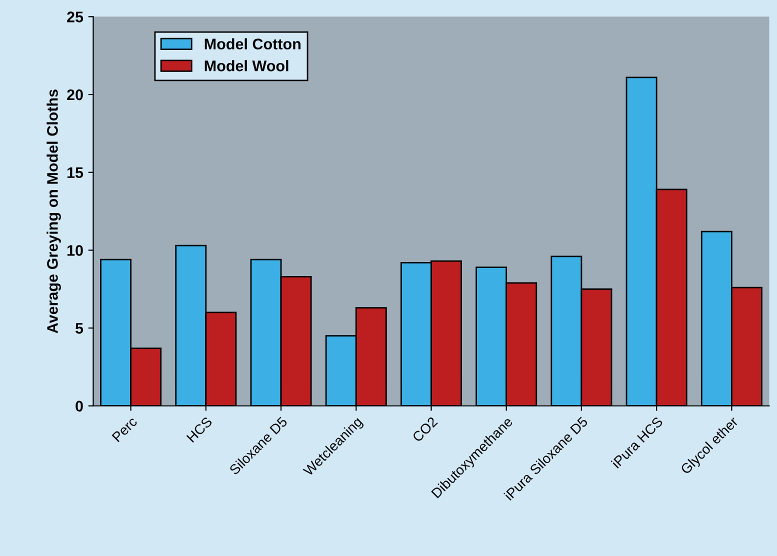 The image size is (777, 556). Describe the element at coordinates (53, 212) in the screenshot. I see `y-axis-title: Average Greying on Model Cloths` at that location.